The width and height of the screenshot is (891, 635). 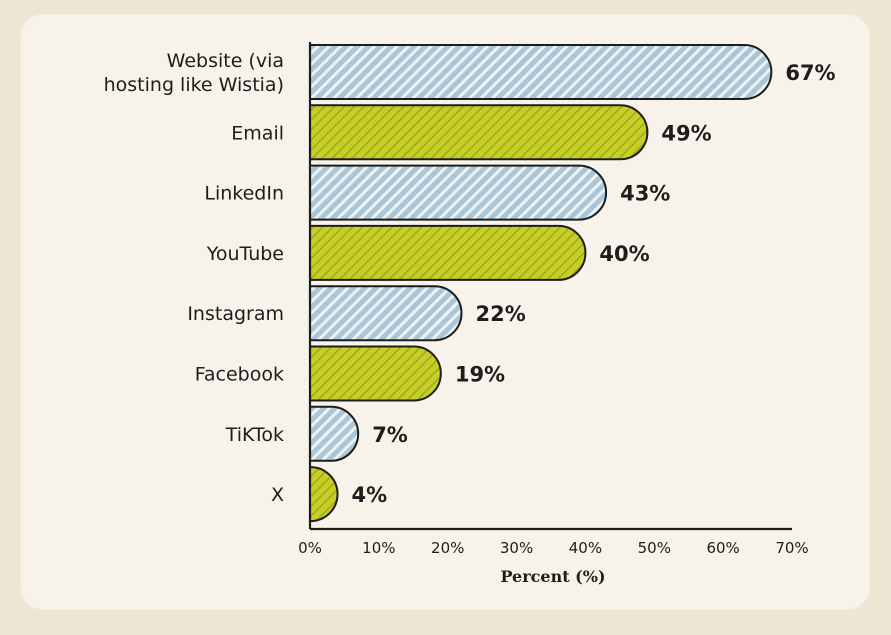 I want to click on x-tick-label: 60%, so click(x=722, y=548).